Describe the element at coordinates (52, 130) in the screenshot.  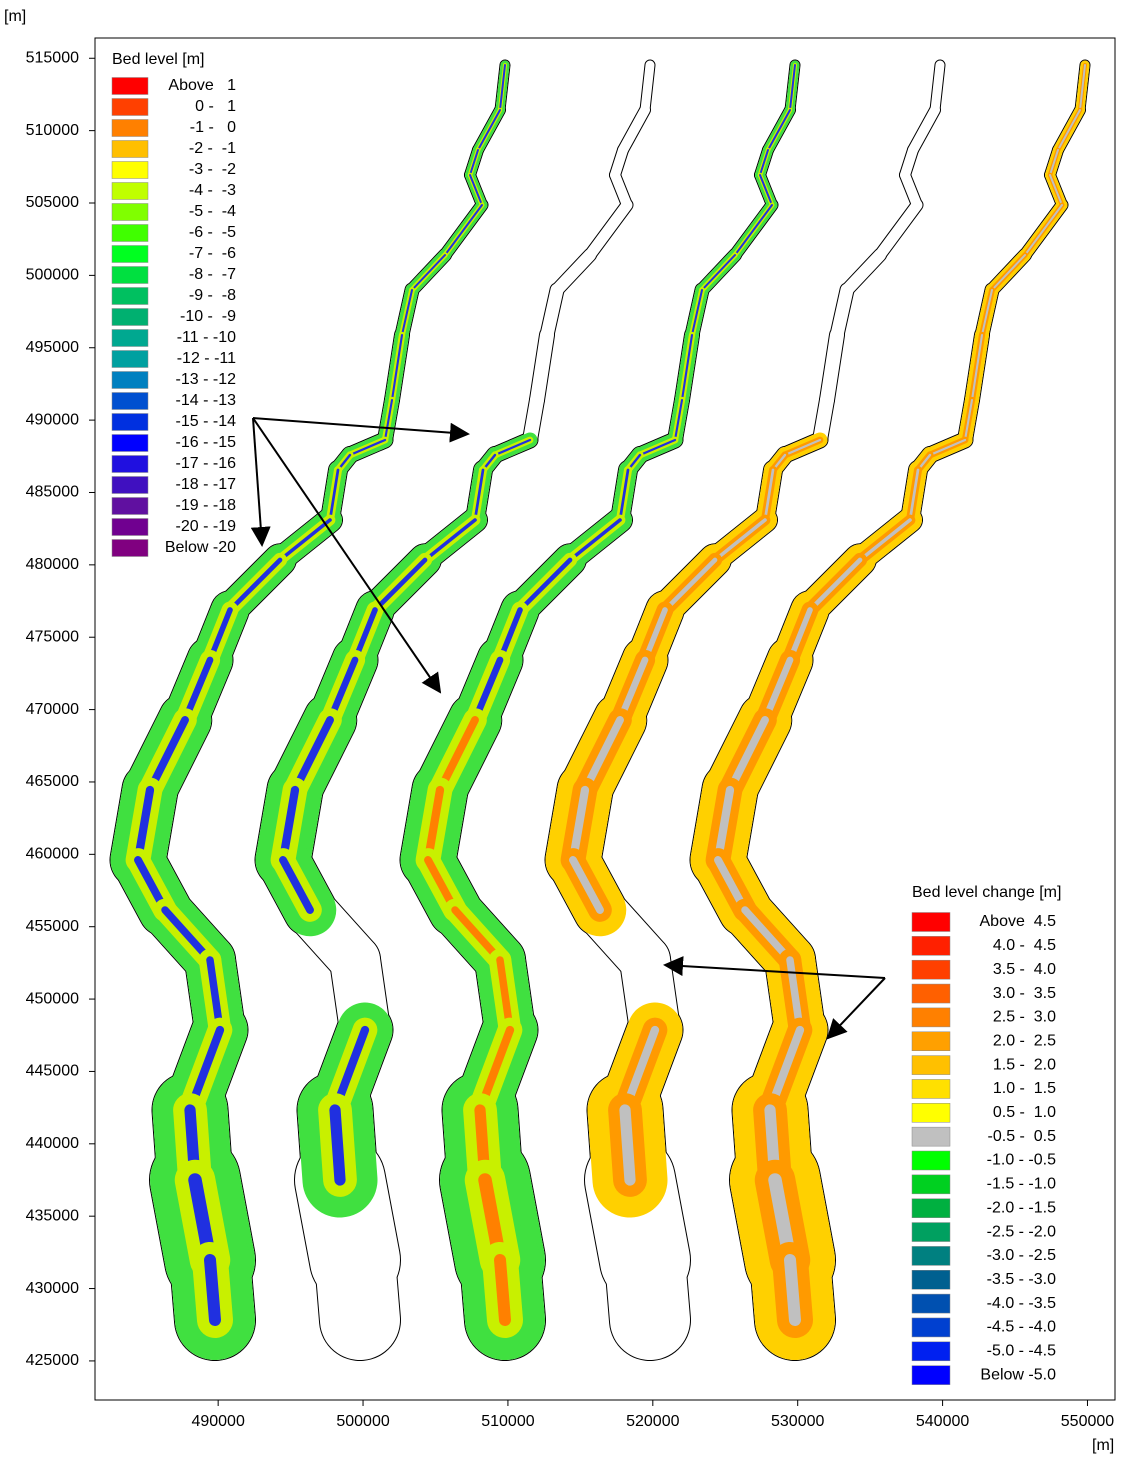
I see `y-tick-label: 510000` at that location.